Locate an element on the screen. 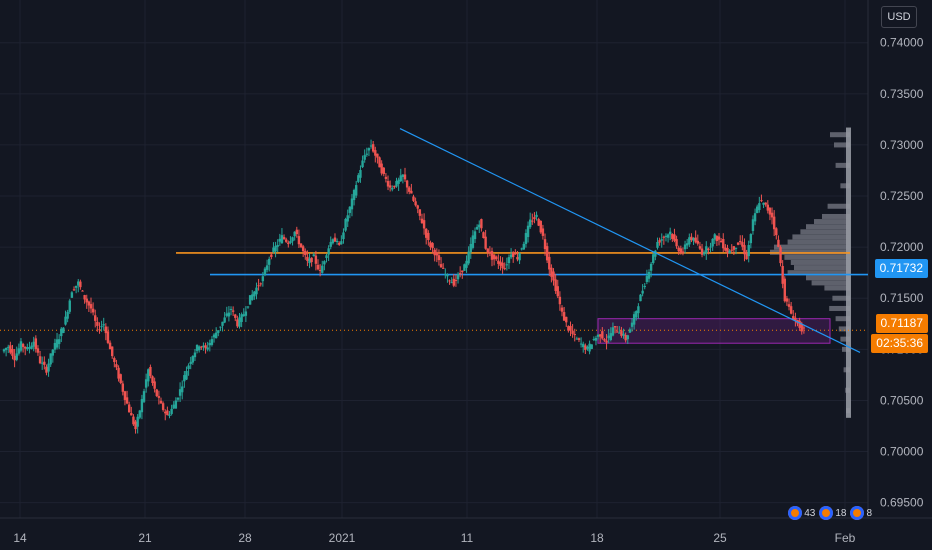  x-tick-label: 2021 is located at coordinates (342, 538).